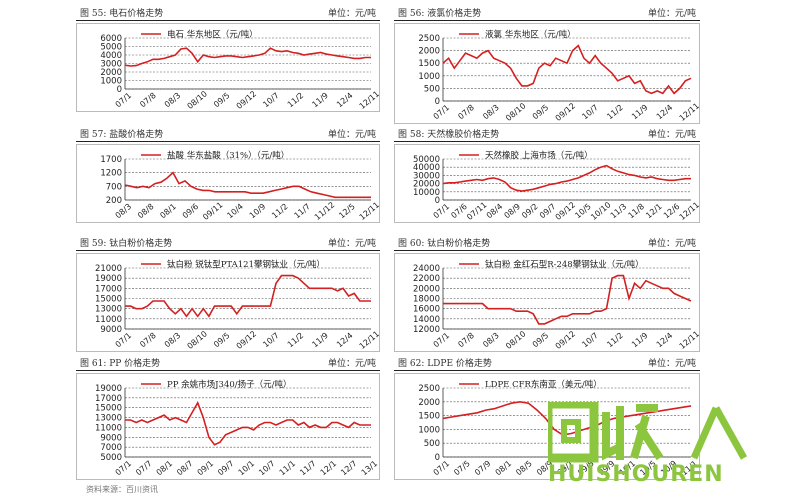  What do you see at coordinates (547, 134) in the screenshot?
I see `chart-caption: 图 58: 天然橡胶价格走势 单位：元/吨` at bounding box center [547, 134].